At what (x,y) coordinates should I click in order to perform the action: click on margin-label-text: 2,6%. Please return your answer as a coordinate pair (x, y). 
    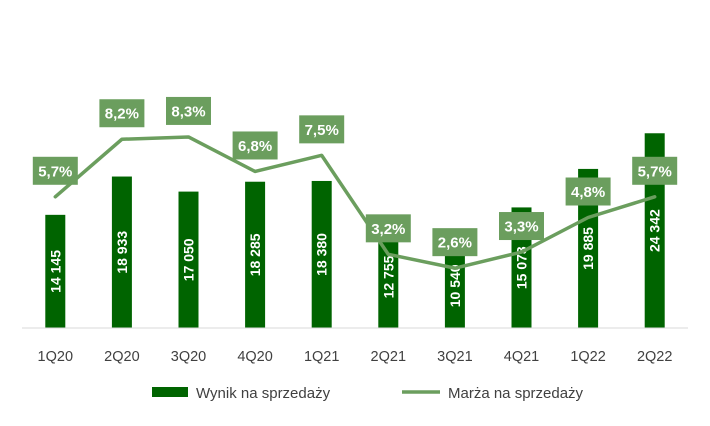
    Looking at the image, I should click on (455, 243).